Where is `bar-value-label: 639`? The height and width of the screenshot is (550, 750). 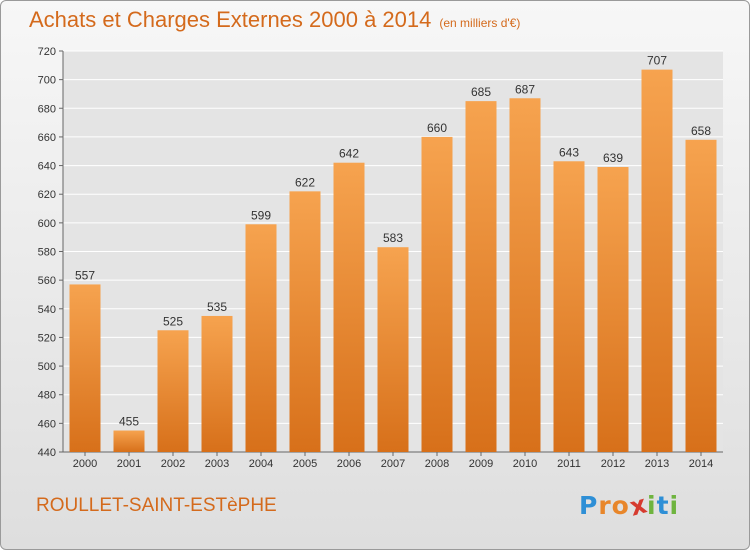 bar-value-label: 639 is located at coordinates (613, 158).